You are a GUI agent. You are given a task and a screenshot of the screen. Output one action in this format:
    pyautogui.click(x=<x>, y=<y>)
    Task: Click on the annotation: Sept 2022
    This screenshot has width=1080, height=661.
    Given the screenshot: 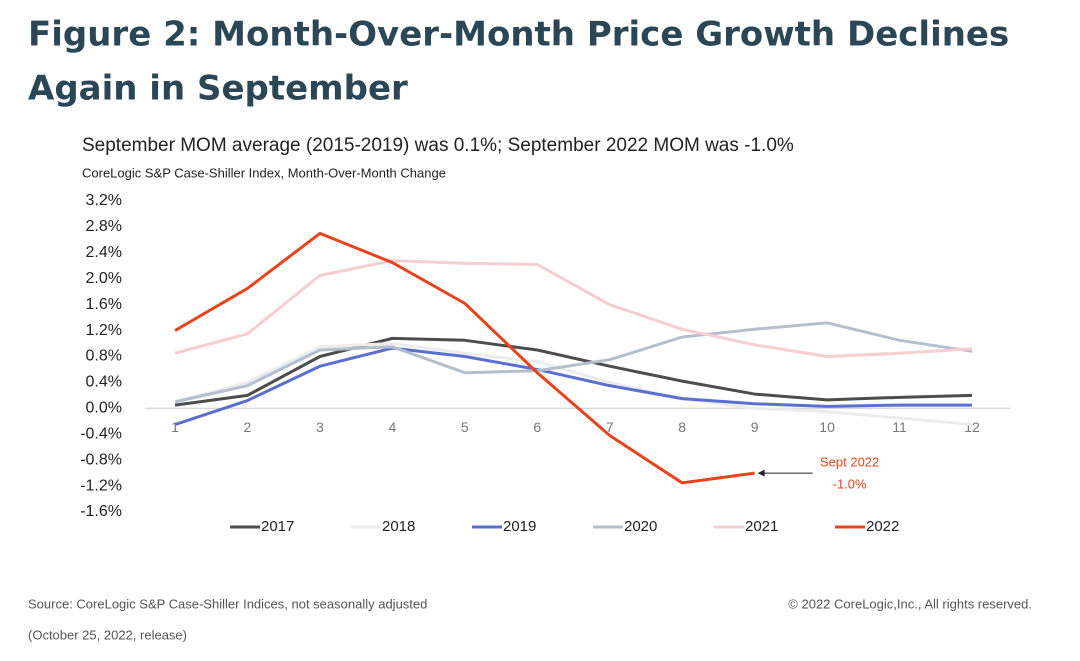 What is the action you would take?
    pyautogui.click(x=849, y=462)
    